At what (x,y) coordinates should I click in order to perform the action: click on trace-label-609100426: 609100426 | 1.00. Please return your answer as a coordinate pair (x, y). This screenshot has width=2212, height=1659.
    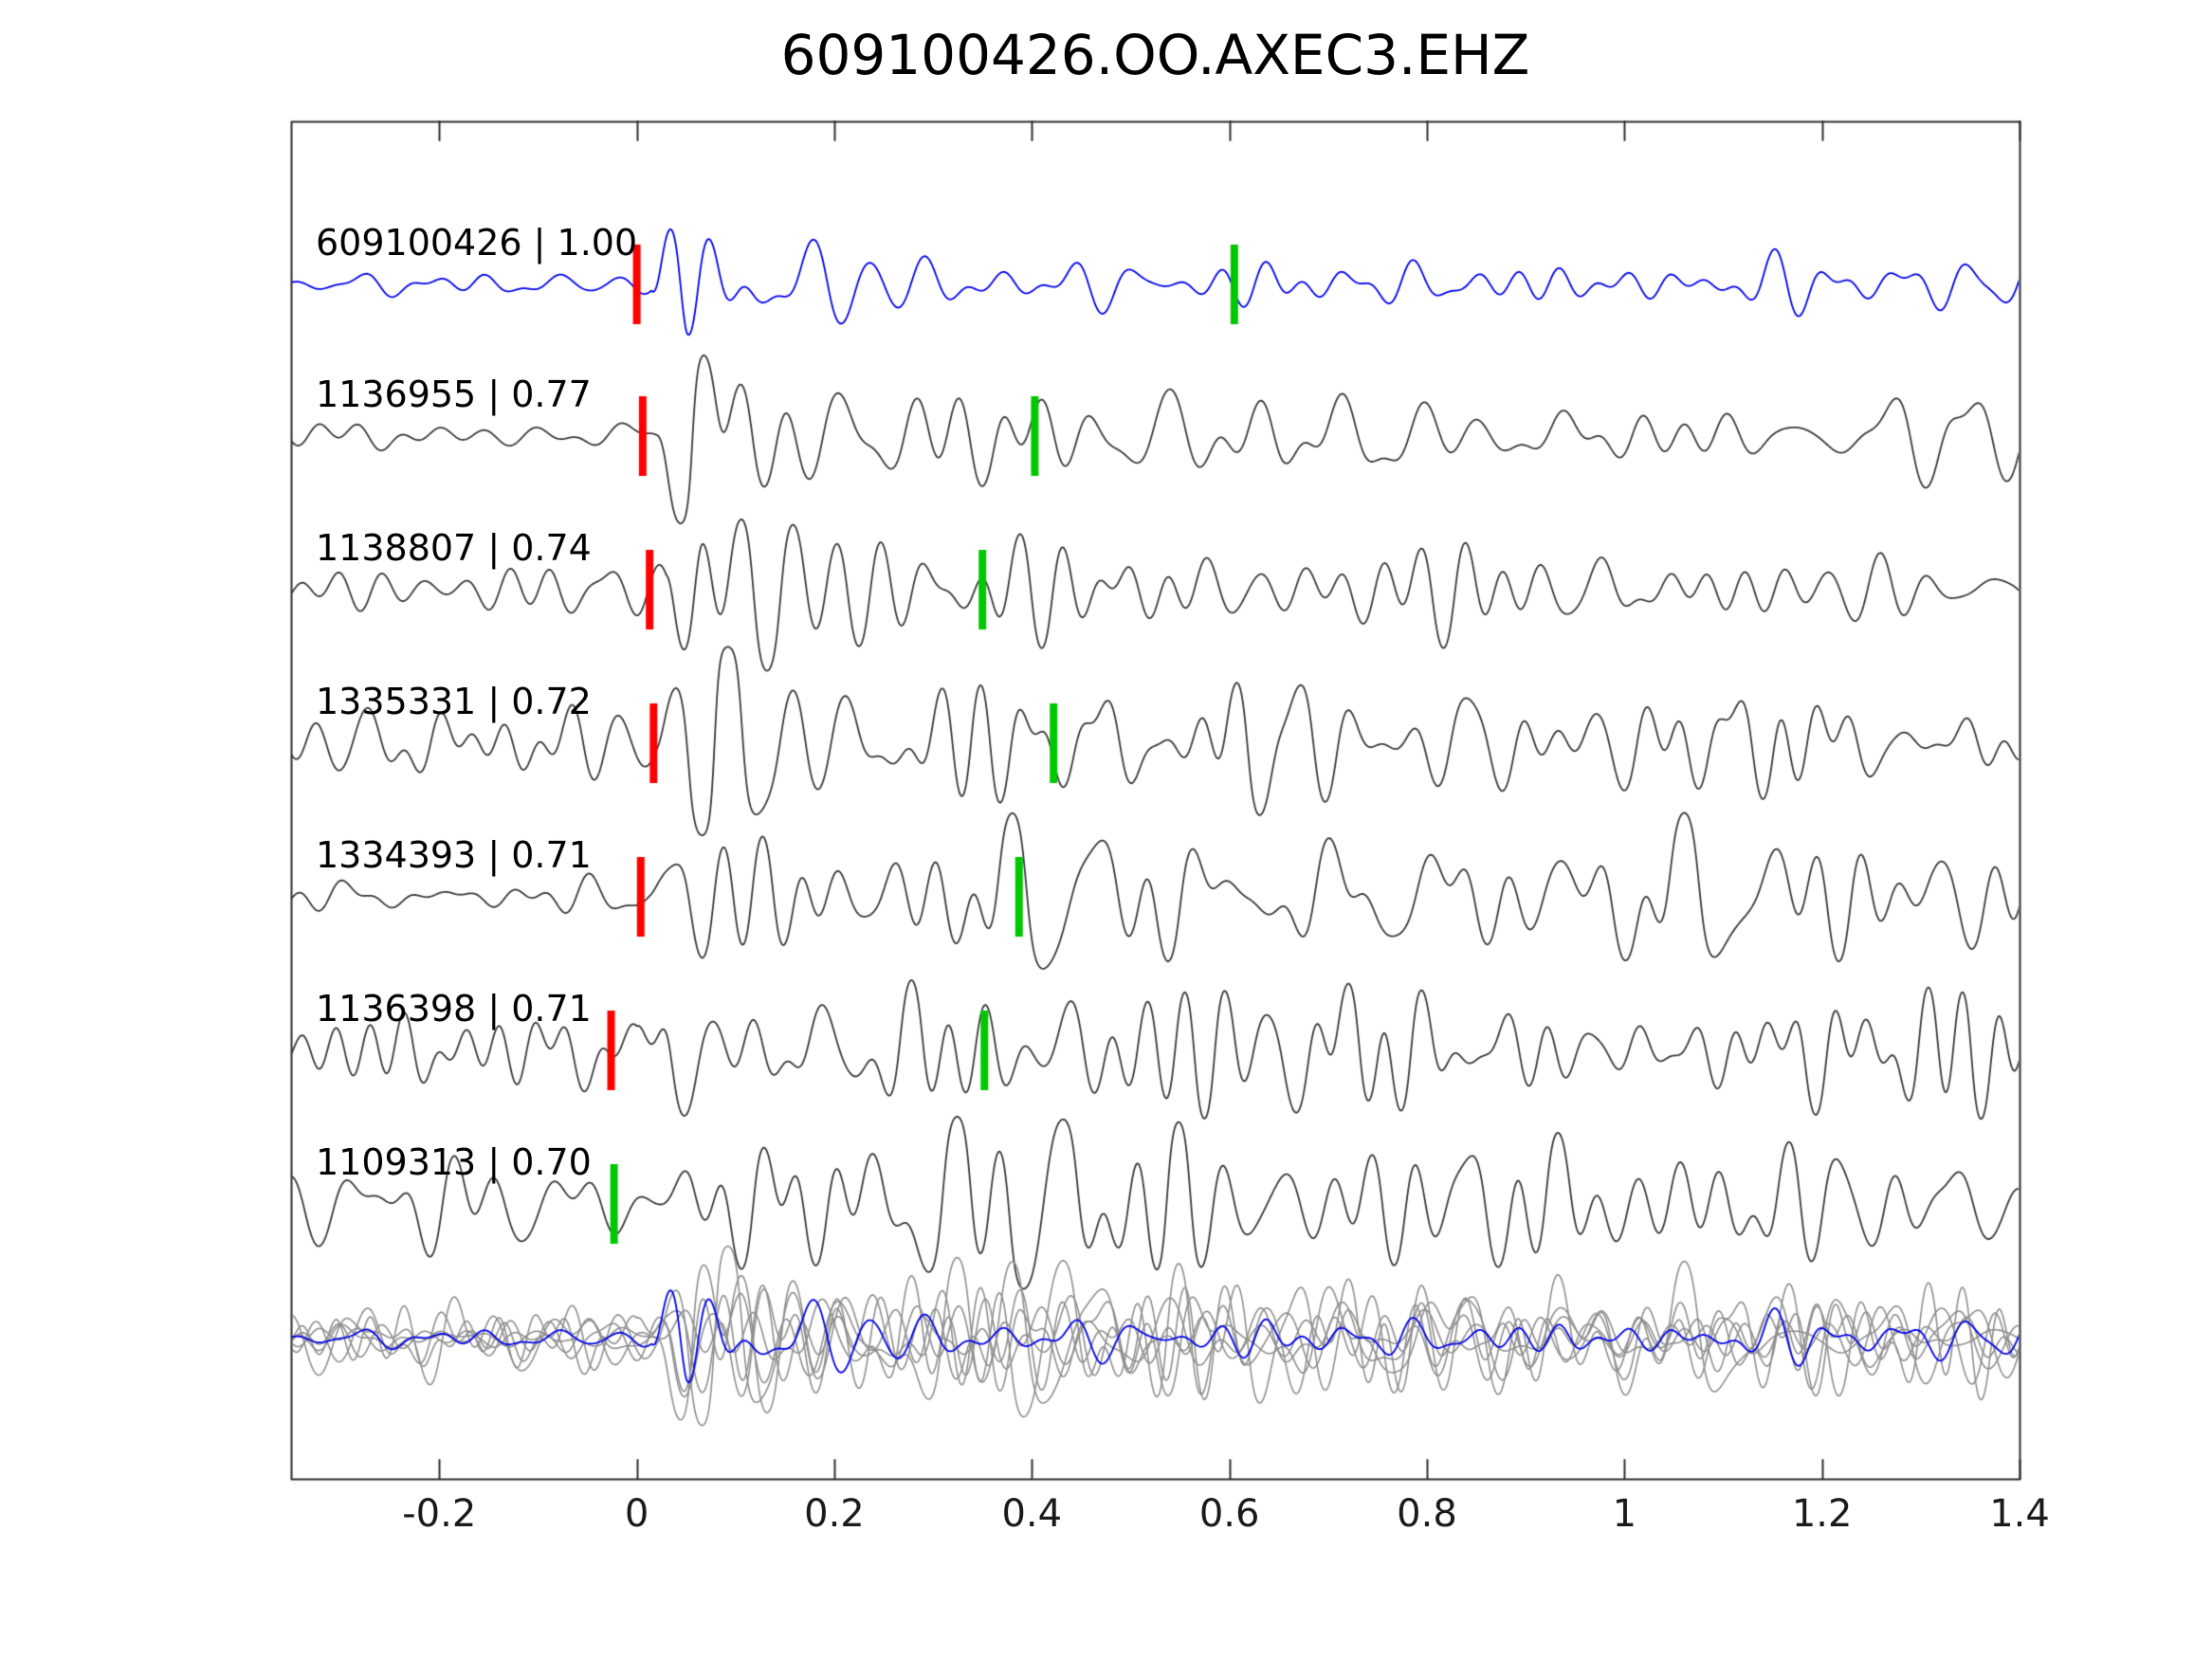
    Looking at the image, I should click on (477, 243).